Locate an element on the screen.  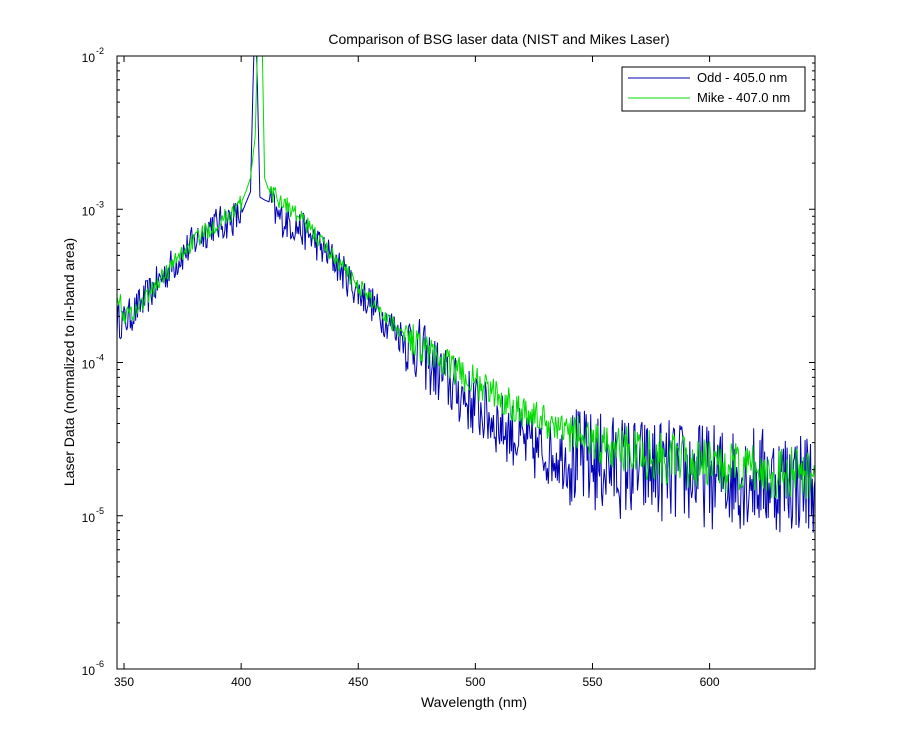
y-tick-exponent: -5 is located at coordinates (100, 511).